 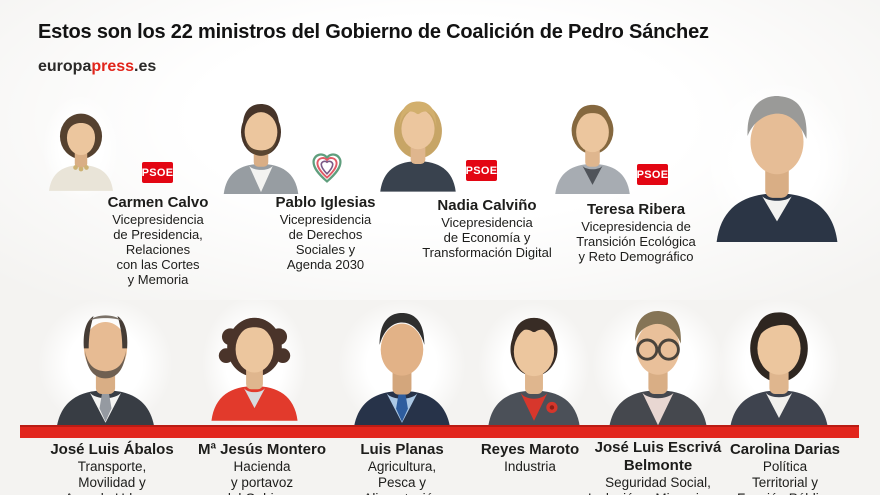 What do you see at coordinates (418, 146) in the screenshot?
I see `nadia-calvino-avatar` at bounding box center [418, 146].